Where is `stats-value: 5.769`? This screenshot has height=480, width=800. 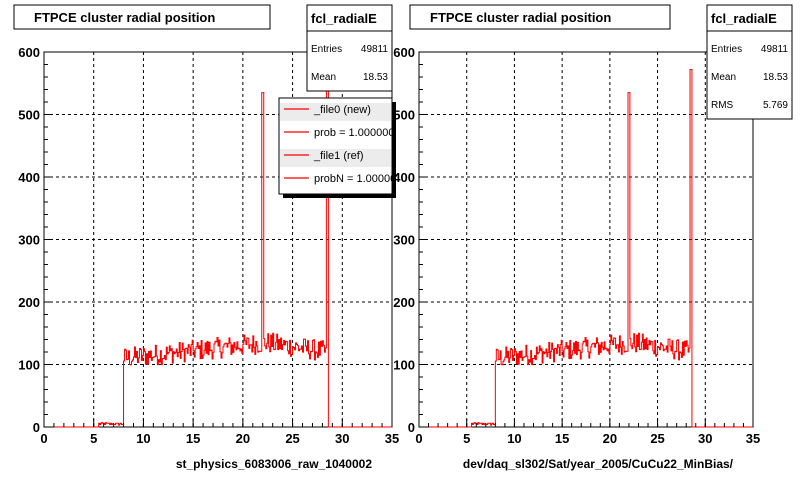 stats-value: 5.769 is located at coordinates (775, 105).